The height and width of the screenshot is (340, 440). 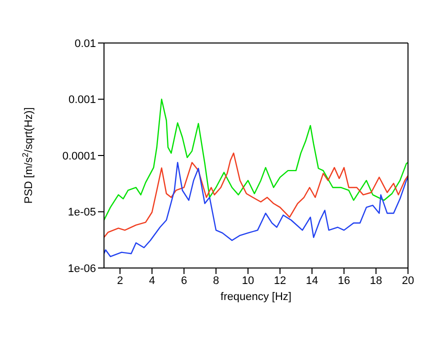 What do you see at coordinates (85, 44) in the screenshot?
I see `y-tick-label: 0.01` at bounding box center [85, 44].